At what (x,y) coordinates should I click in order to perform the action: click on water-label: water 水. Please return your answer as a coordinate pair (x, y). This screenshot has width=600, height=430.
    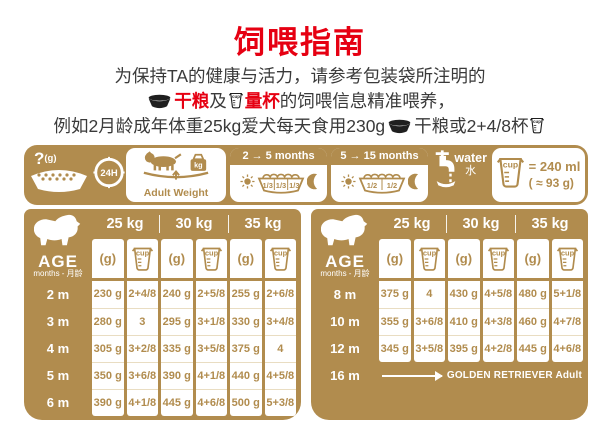
    Looking at the image, I should click on (470, 164).